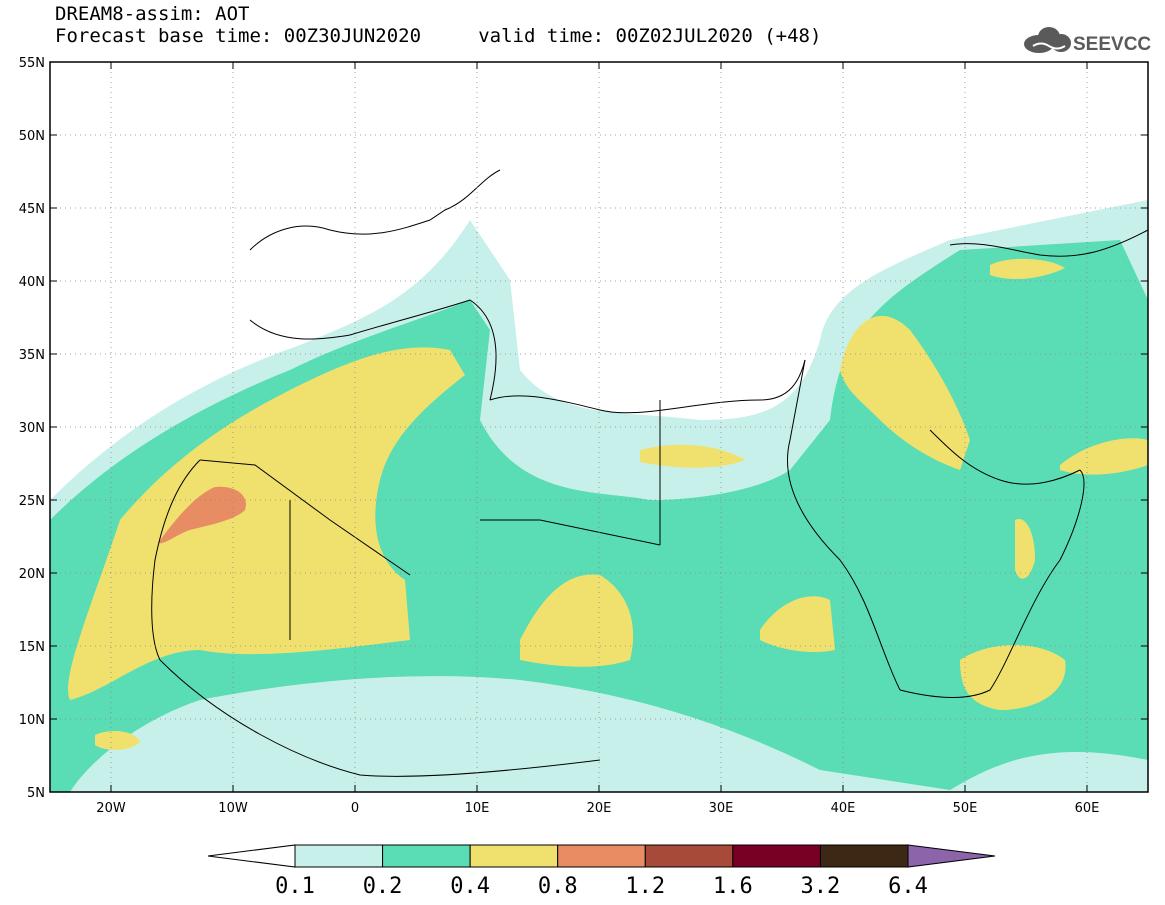  I want to click on aot-band-0.4-oman, so click(1025, 549).